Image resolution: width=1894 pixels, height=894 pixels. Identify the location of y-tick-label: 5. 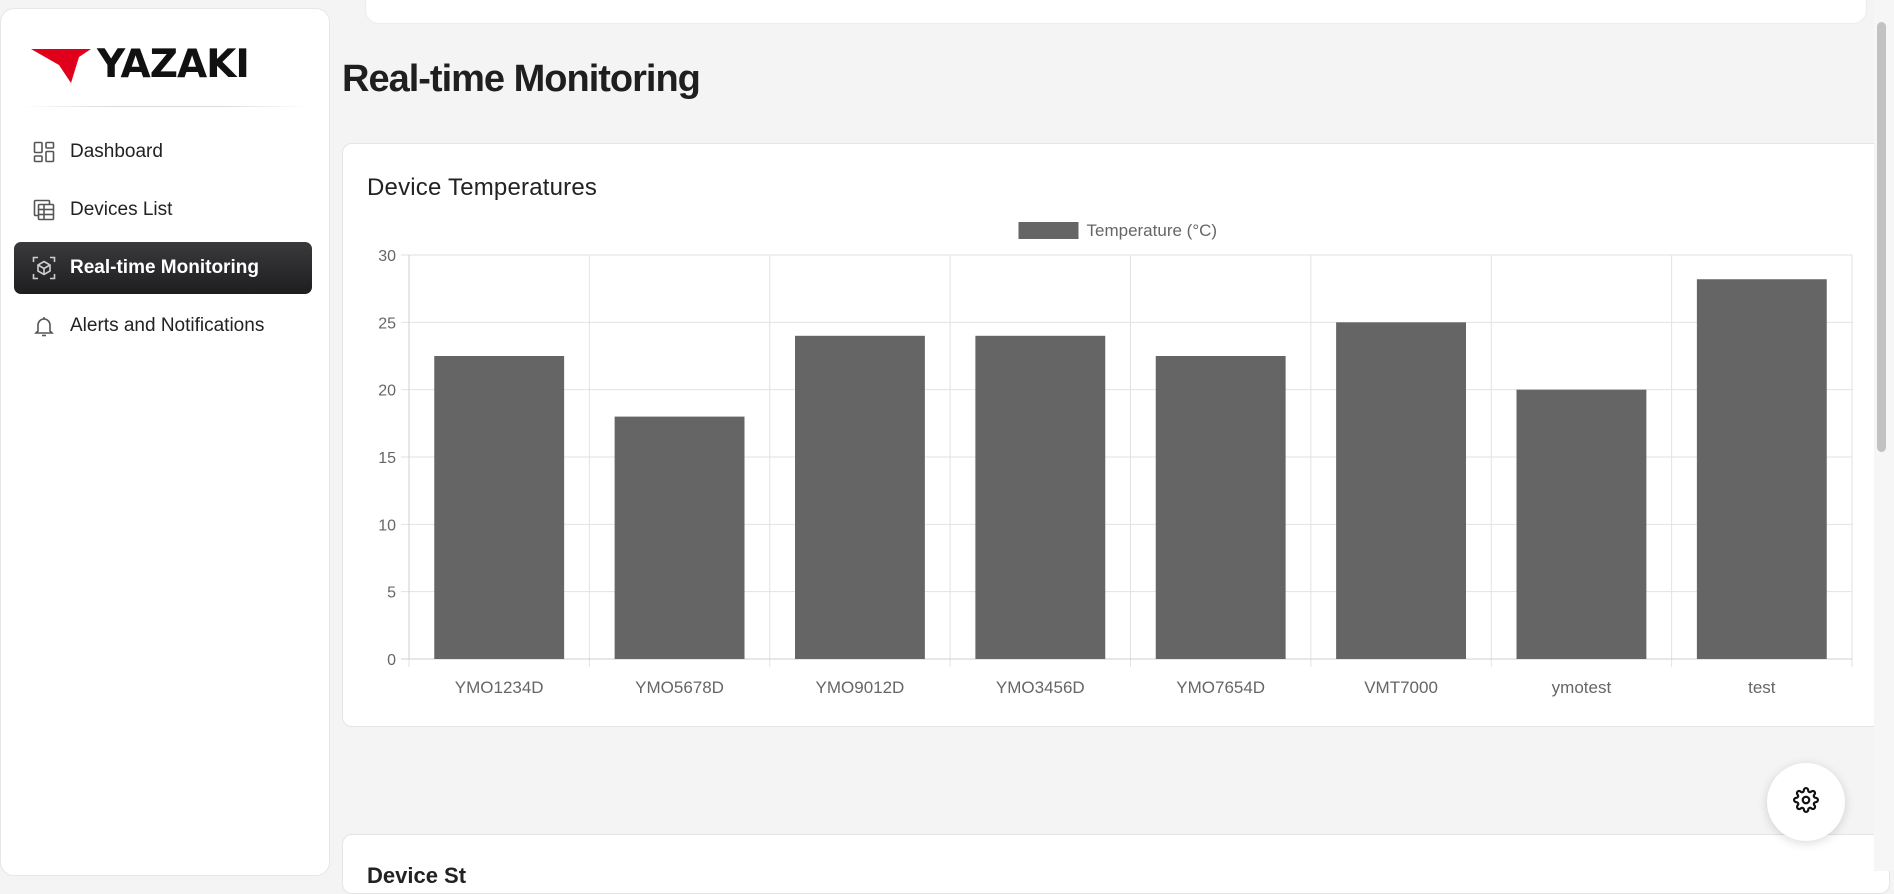
(391, 593).